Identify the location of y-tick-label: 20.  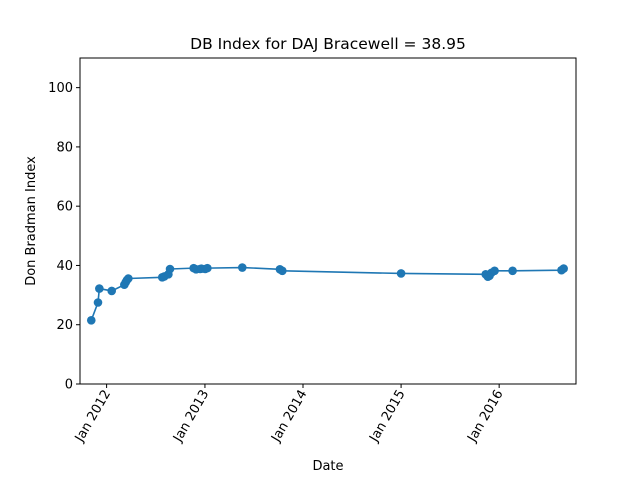
(64, 325).